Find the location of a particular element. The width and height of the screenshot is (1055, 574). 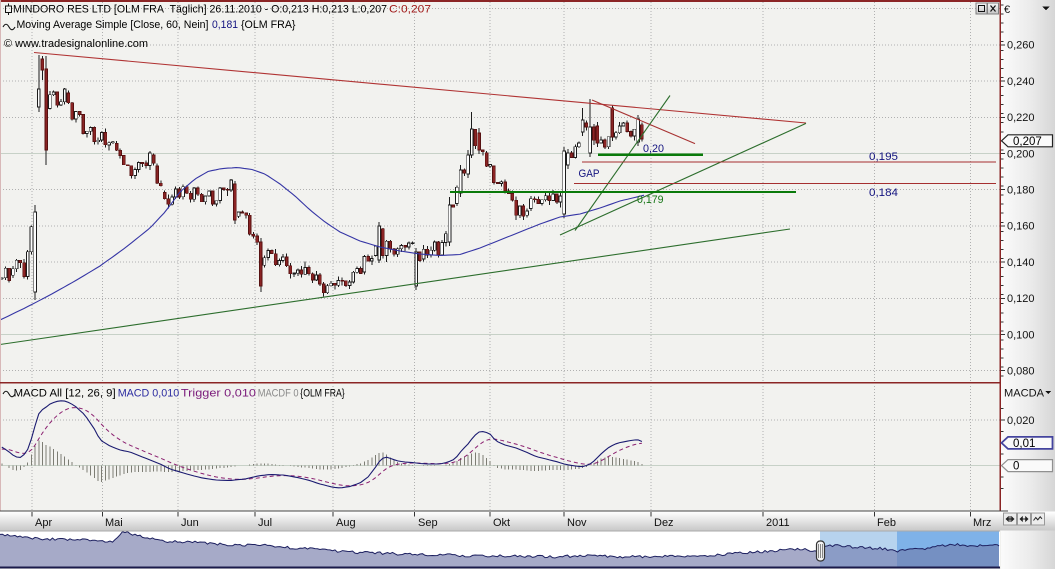

svg-text: 0,179 is located at coordinates (650, 200).